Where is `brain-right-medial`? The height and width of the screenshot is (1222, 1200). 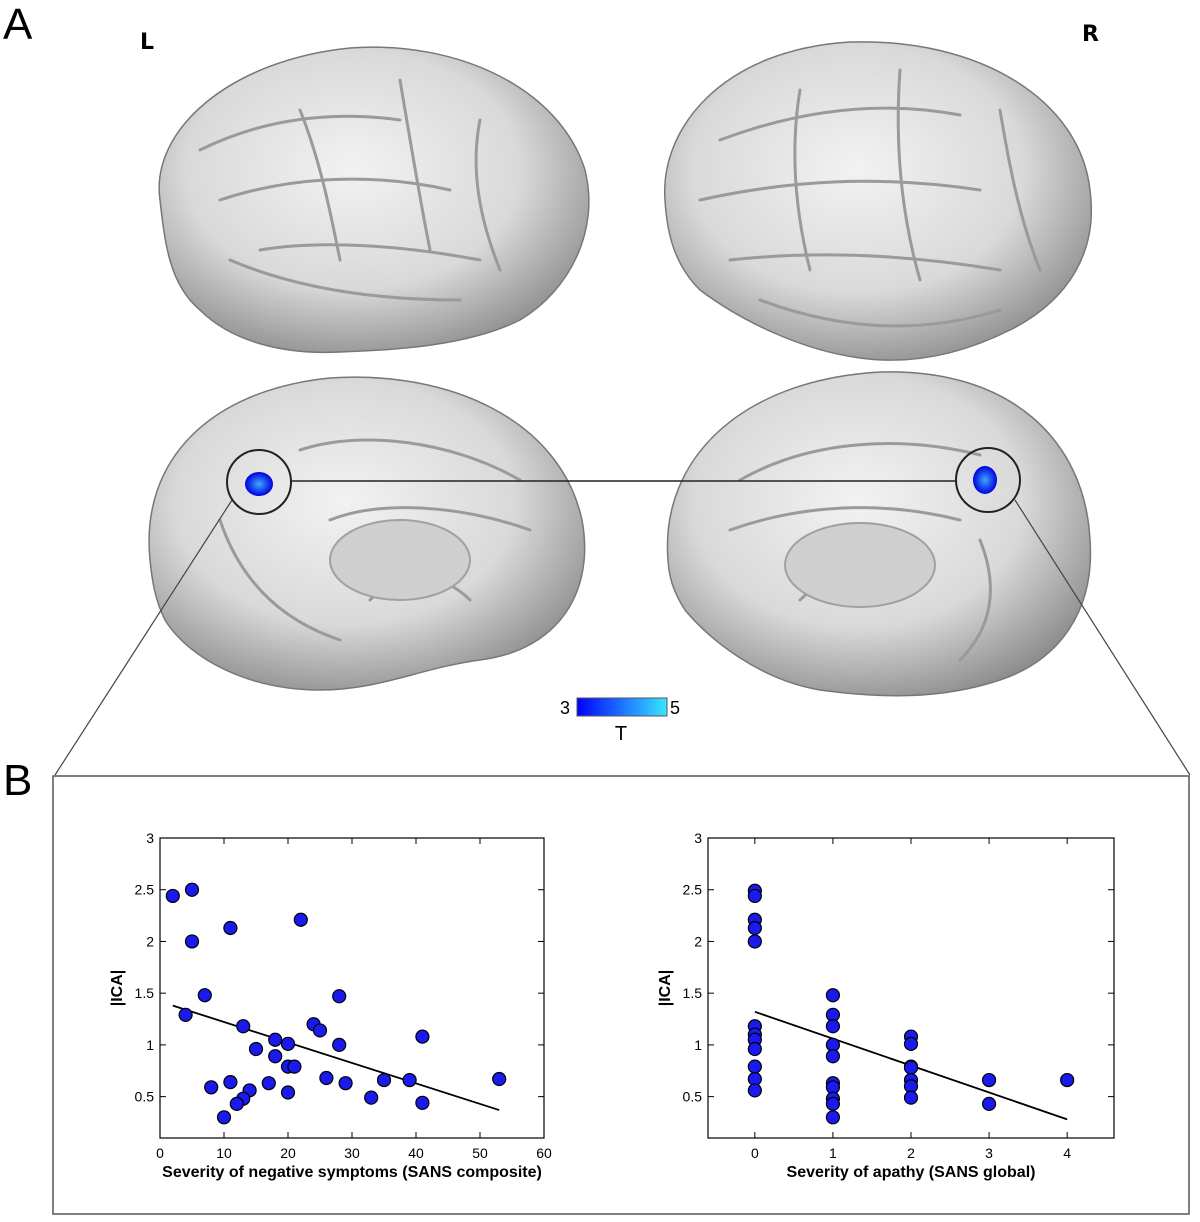 brain-right-medial is located at coordinates (879, 534).